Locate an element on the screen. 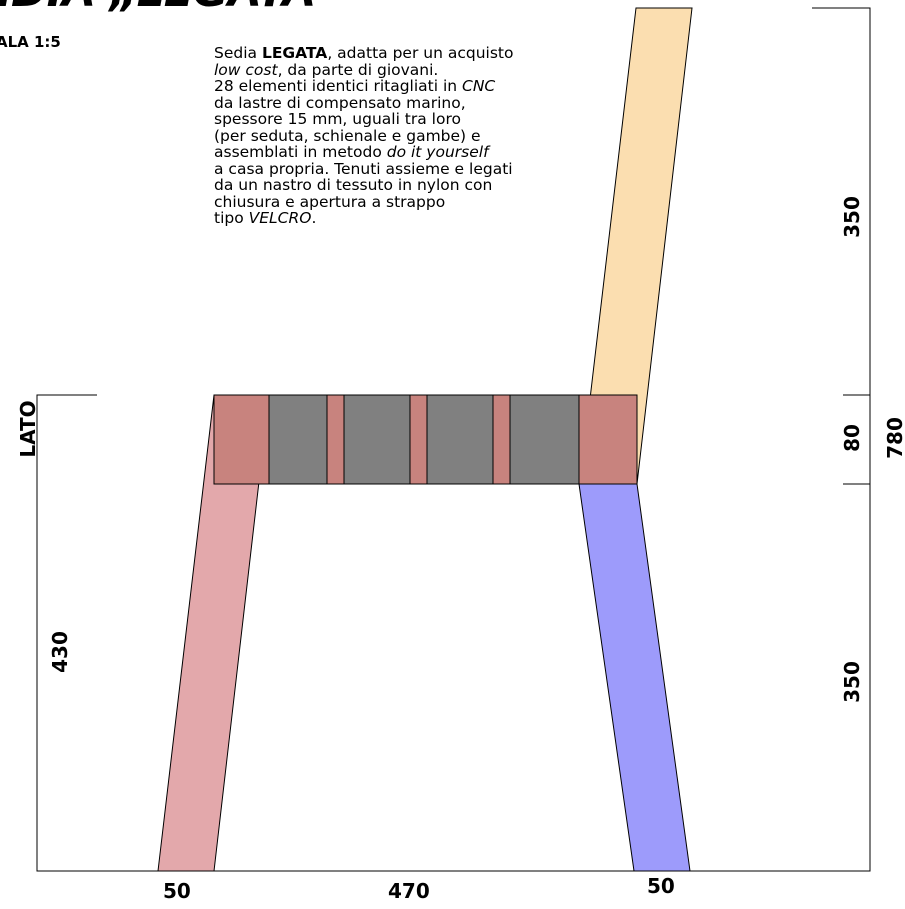 Image resolution: width=905 pixels, height=909 pixels. drawing-title: EDIA „LEGATA is located at coordinates (158, 7).